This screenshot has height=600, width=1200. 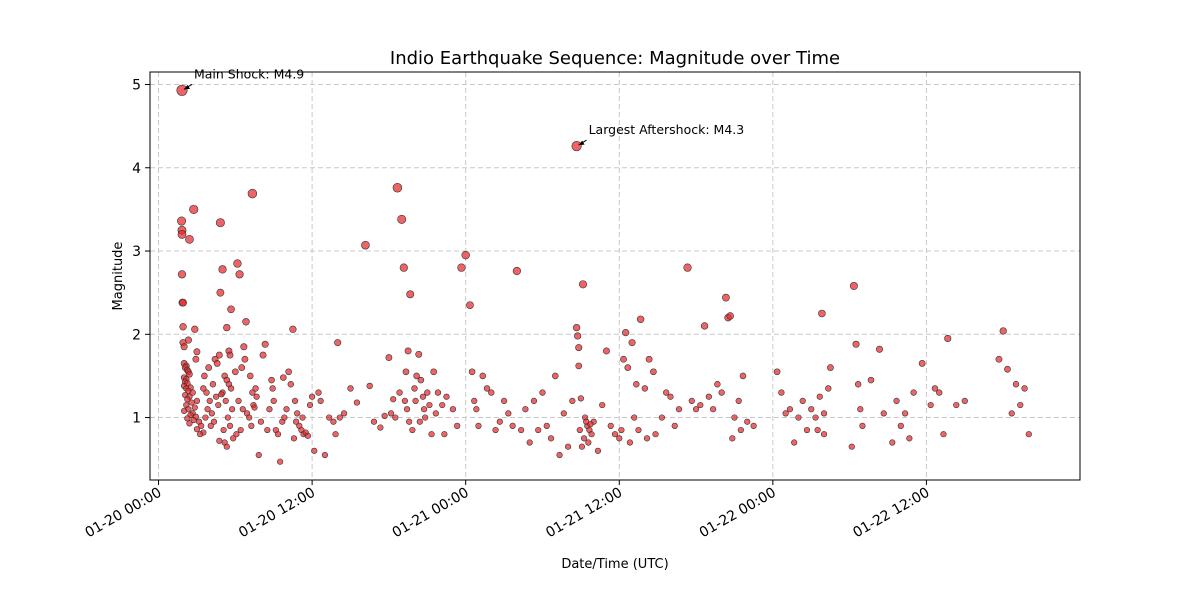 I want to click on y-tick-label: 4, so click(x=136, y=169).